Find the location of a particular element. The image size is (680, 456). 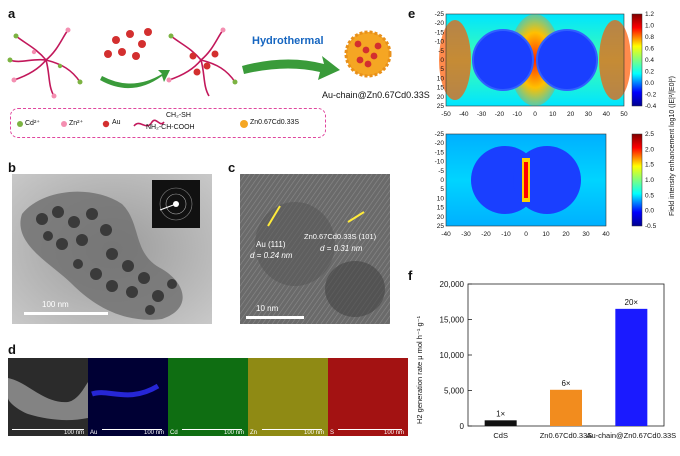

colorbar-top is located at coordinates (637, 60).